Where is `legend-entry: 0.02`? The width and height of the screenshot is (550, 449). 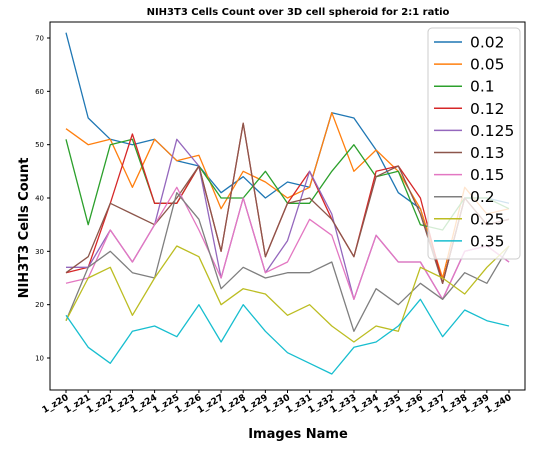 legend-entry: 0.02 is located at coordinates (487, 43).